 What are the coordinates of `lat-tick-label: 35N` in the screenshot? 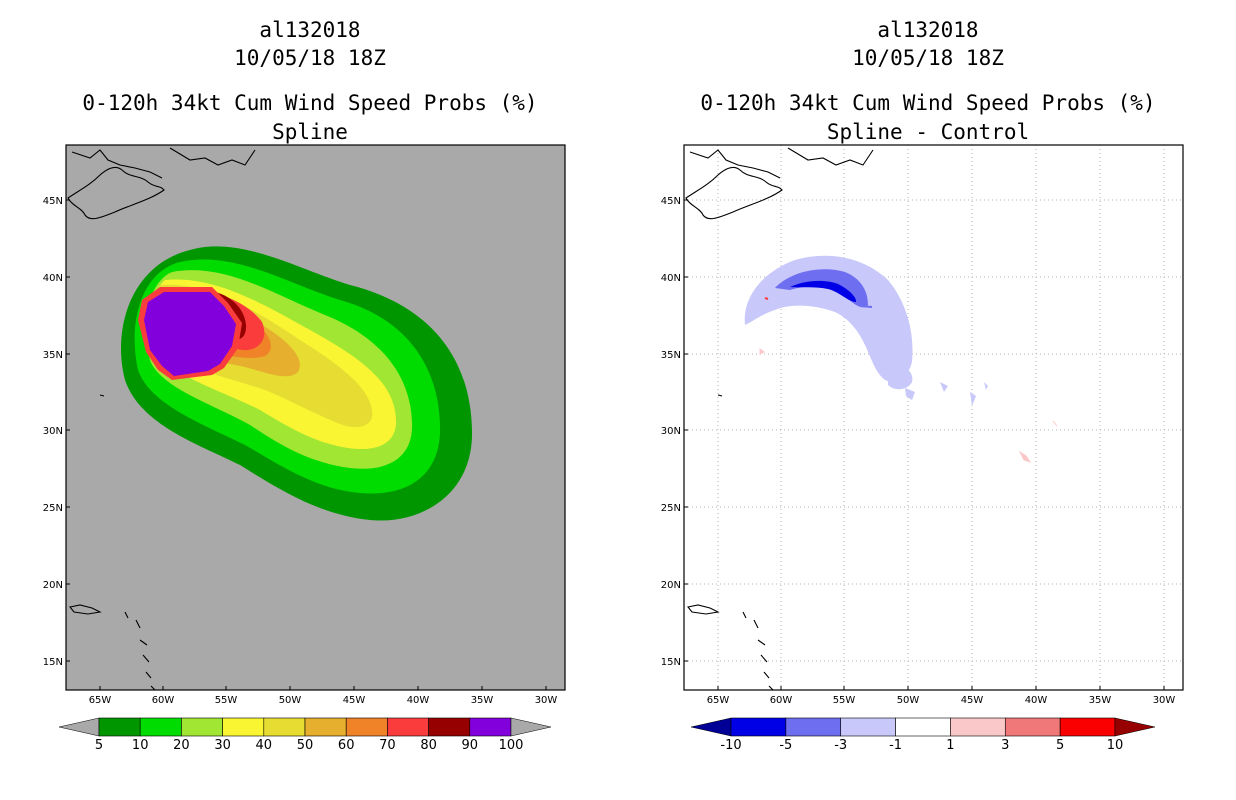 It's located at (53, 355).